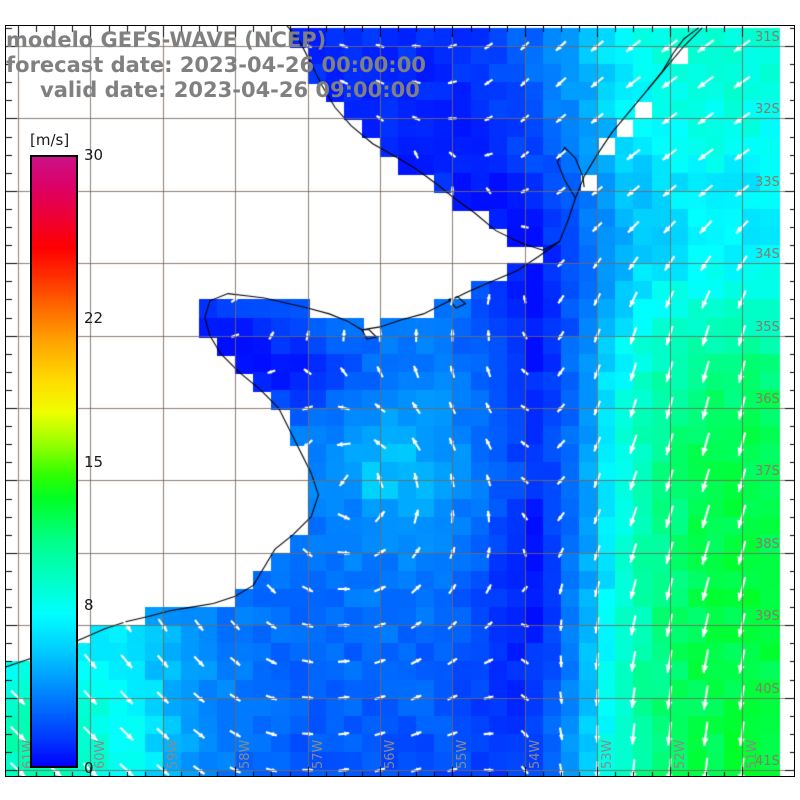 The width and height of the screenshot is (800, 800). Describe the element at coordinates (89, 604) in the screenshot. I see `colorbar-tick-8: 8` at that location.